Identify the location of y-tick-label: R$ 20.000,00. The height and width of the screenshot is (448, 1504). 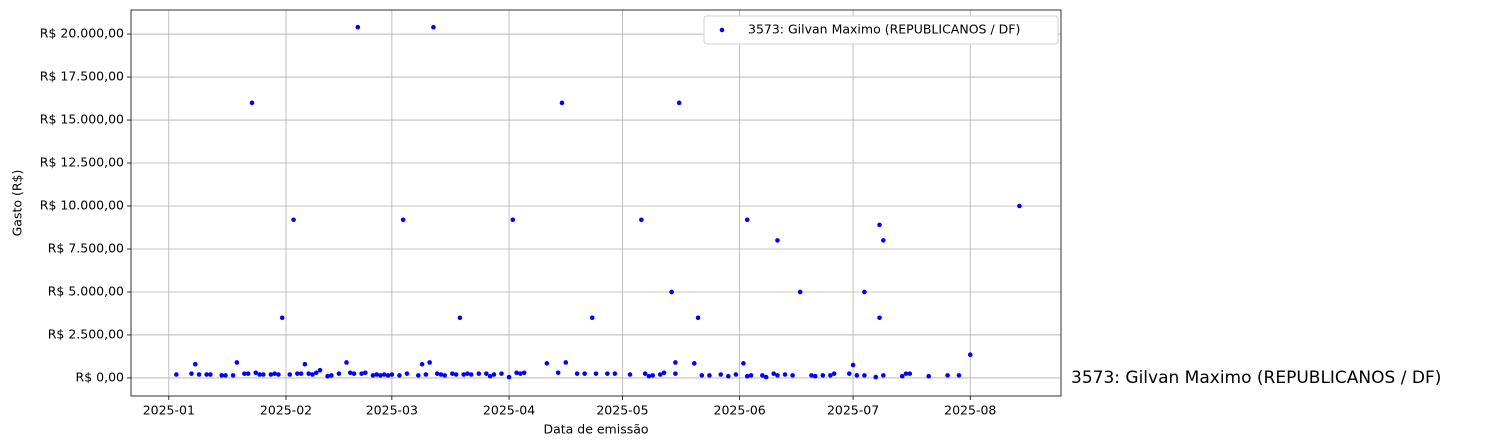
(82, 33).